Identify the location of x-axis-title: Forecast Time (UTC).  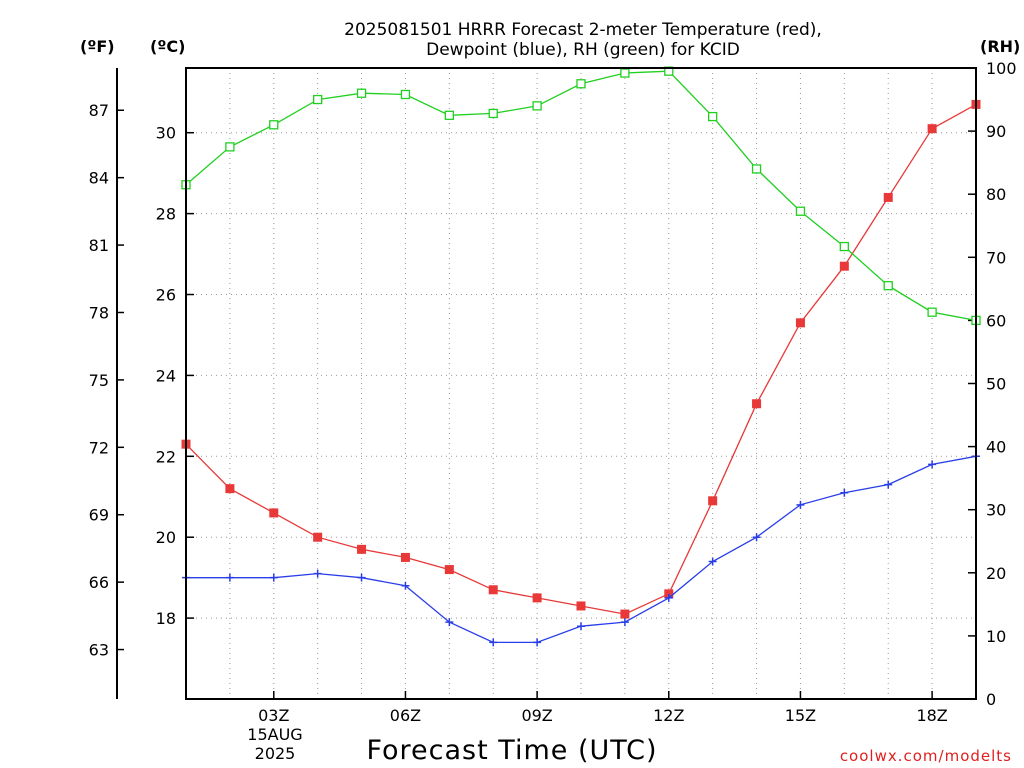
(511, 750).